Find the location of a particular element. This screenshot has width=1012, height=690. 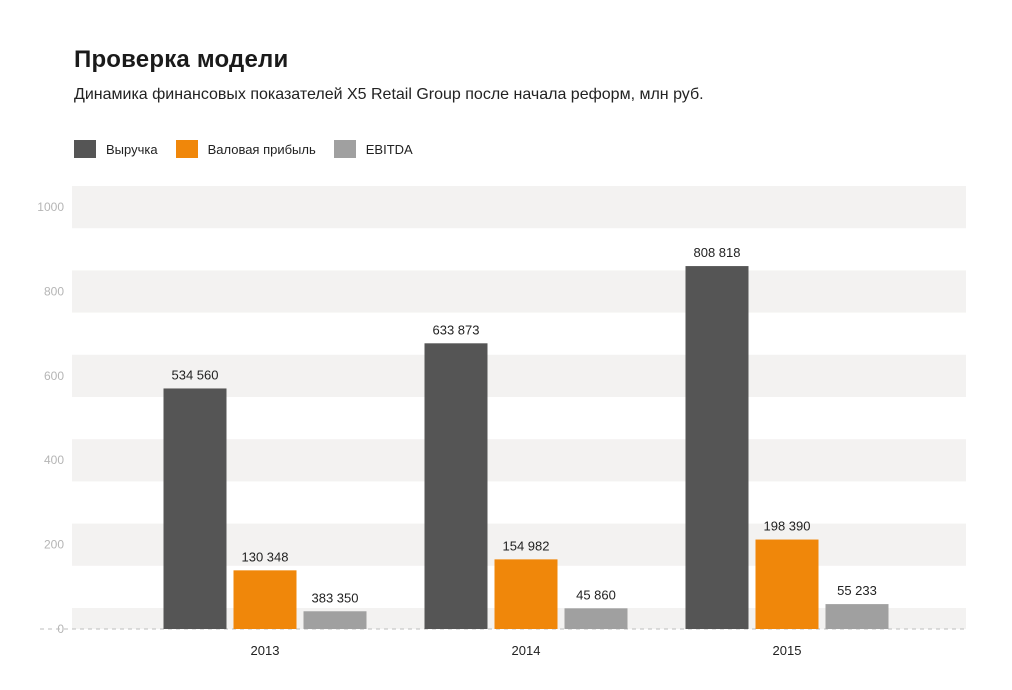

bar-gross-profit-2015 is located at coordinates (787, 584).